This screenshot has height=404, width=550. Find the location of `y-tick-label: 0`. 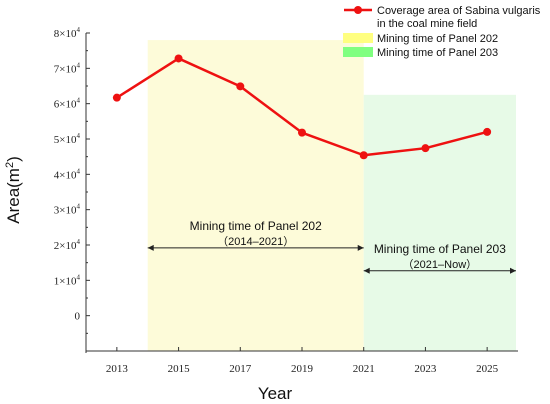

y-tick-label: 0 is located at coordinates (78, 317).